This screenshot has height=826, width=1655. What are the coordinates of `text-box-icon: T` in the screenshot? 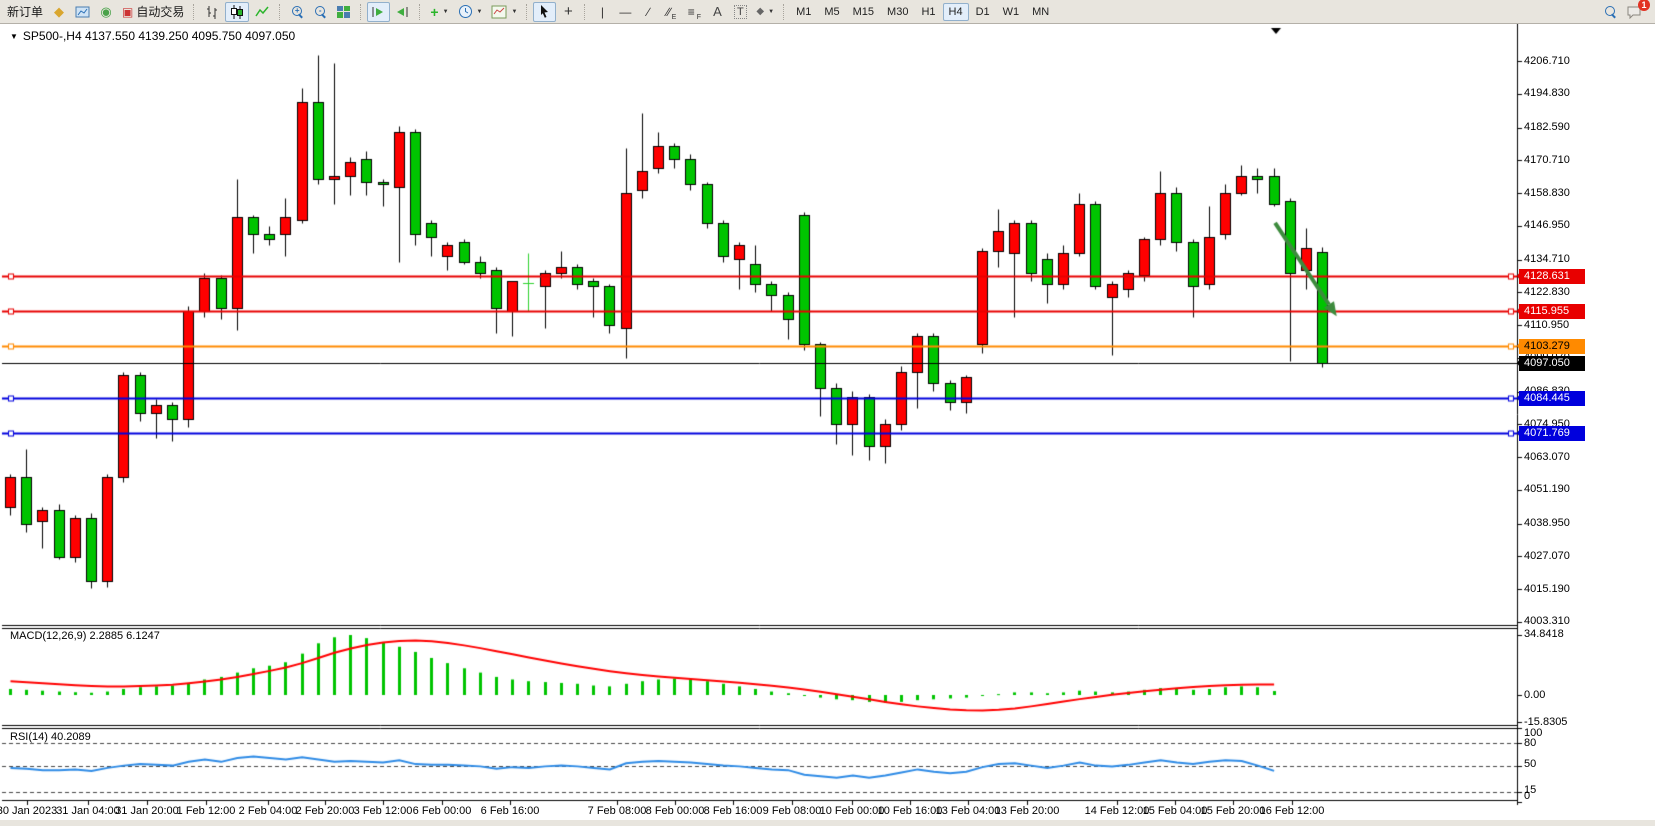 It's located at (740, 11).